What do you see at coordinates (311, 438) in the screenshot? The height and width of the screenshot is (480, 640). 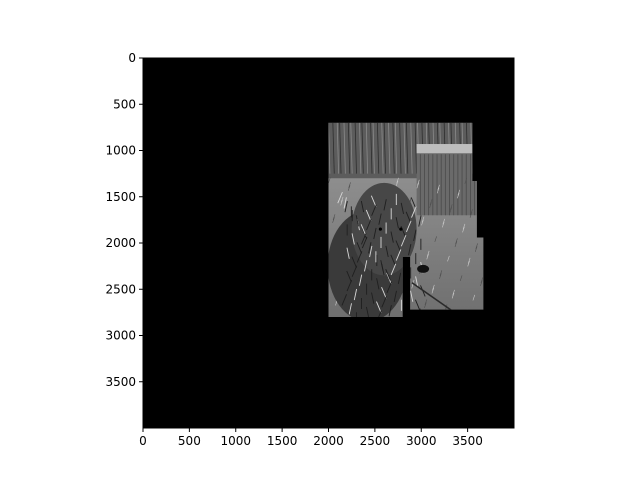 I see `x-axis: 0 500 1000 1500 2000 2500 3000 3500` at bounding box center [311, 438].